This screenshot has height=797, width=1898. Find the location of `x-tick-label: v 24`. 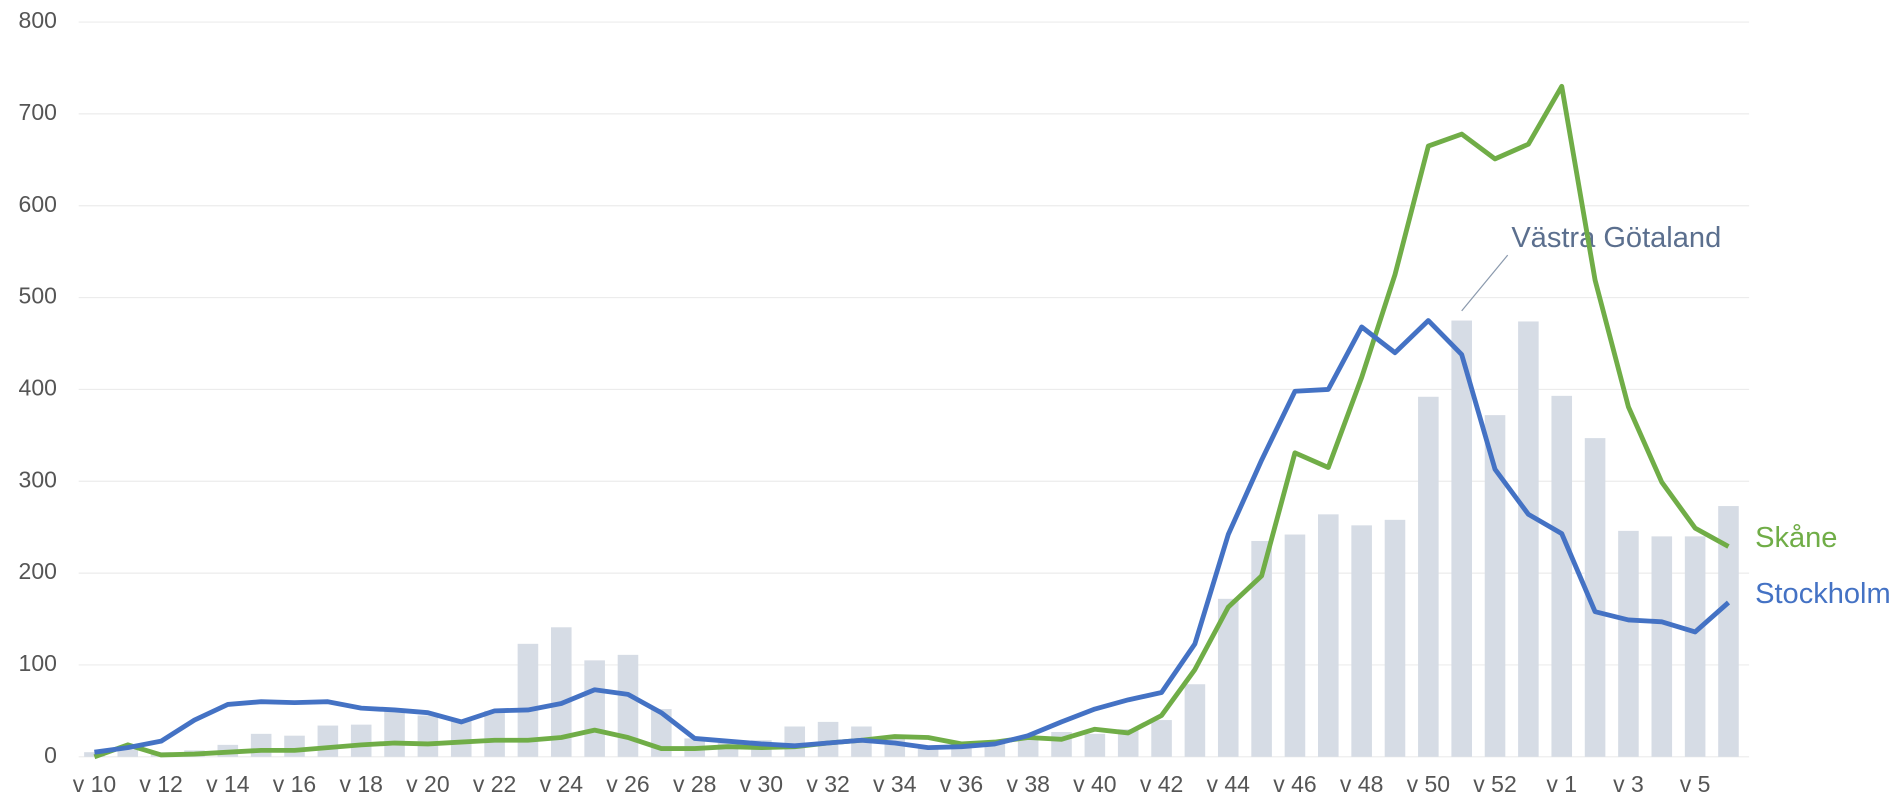

x-tick-label: v 24 is located at coordinates (562, 784).